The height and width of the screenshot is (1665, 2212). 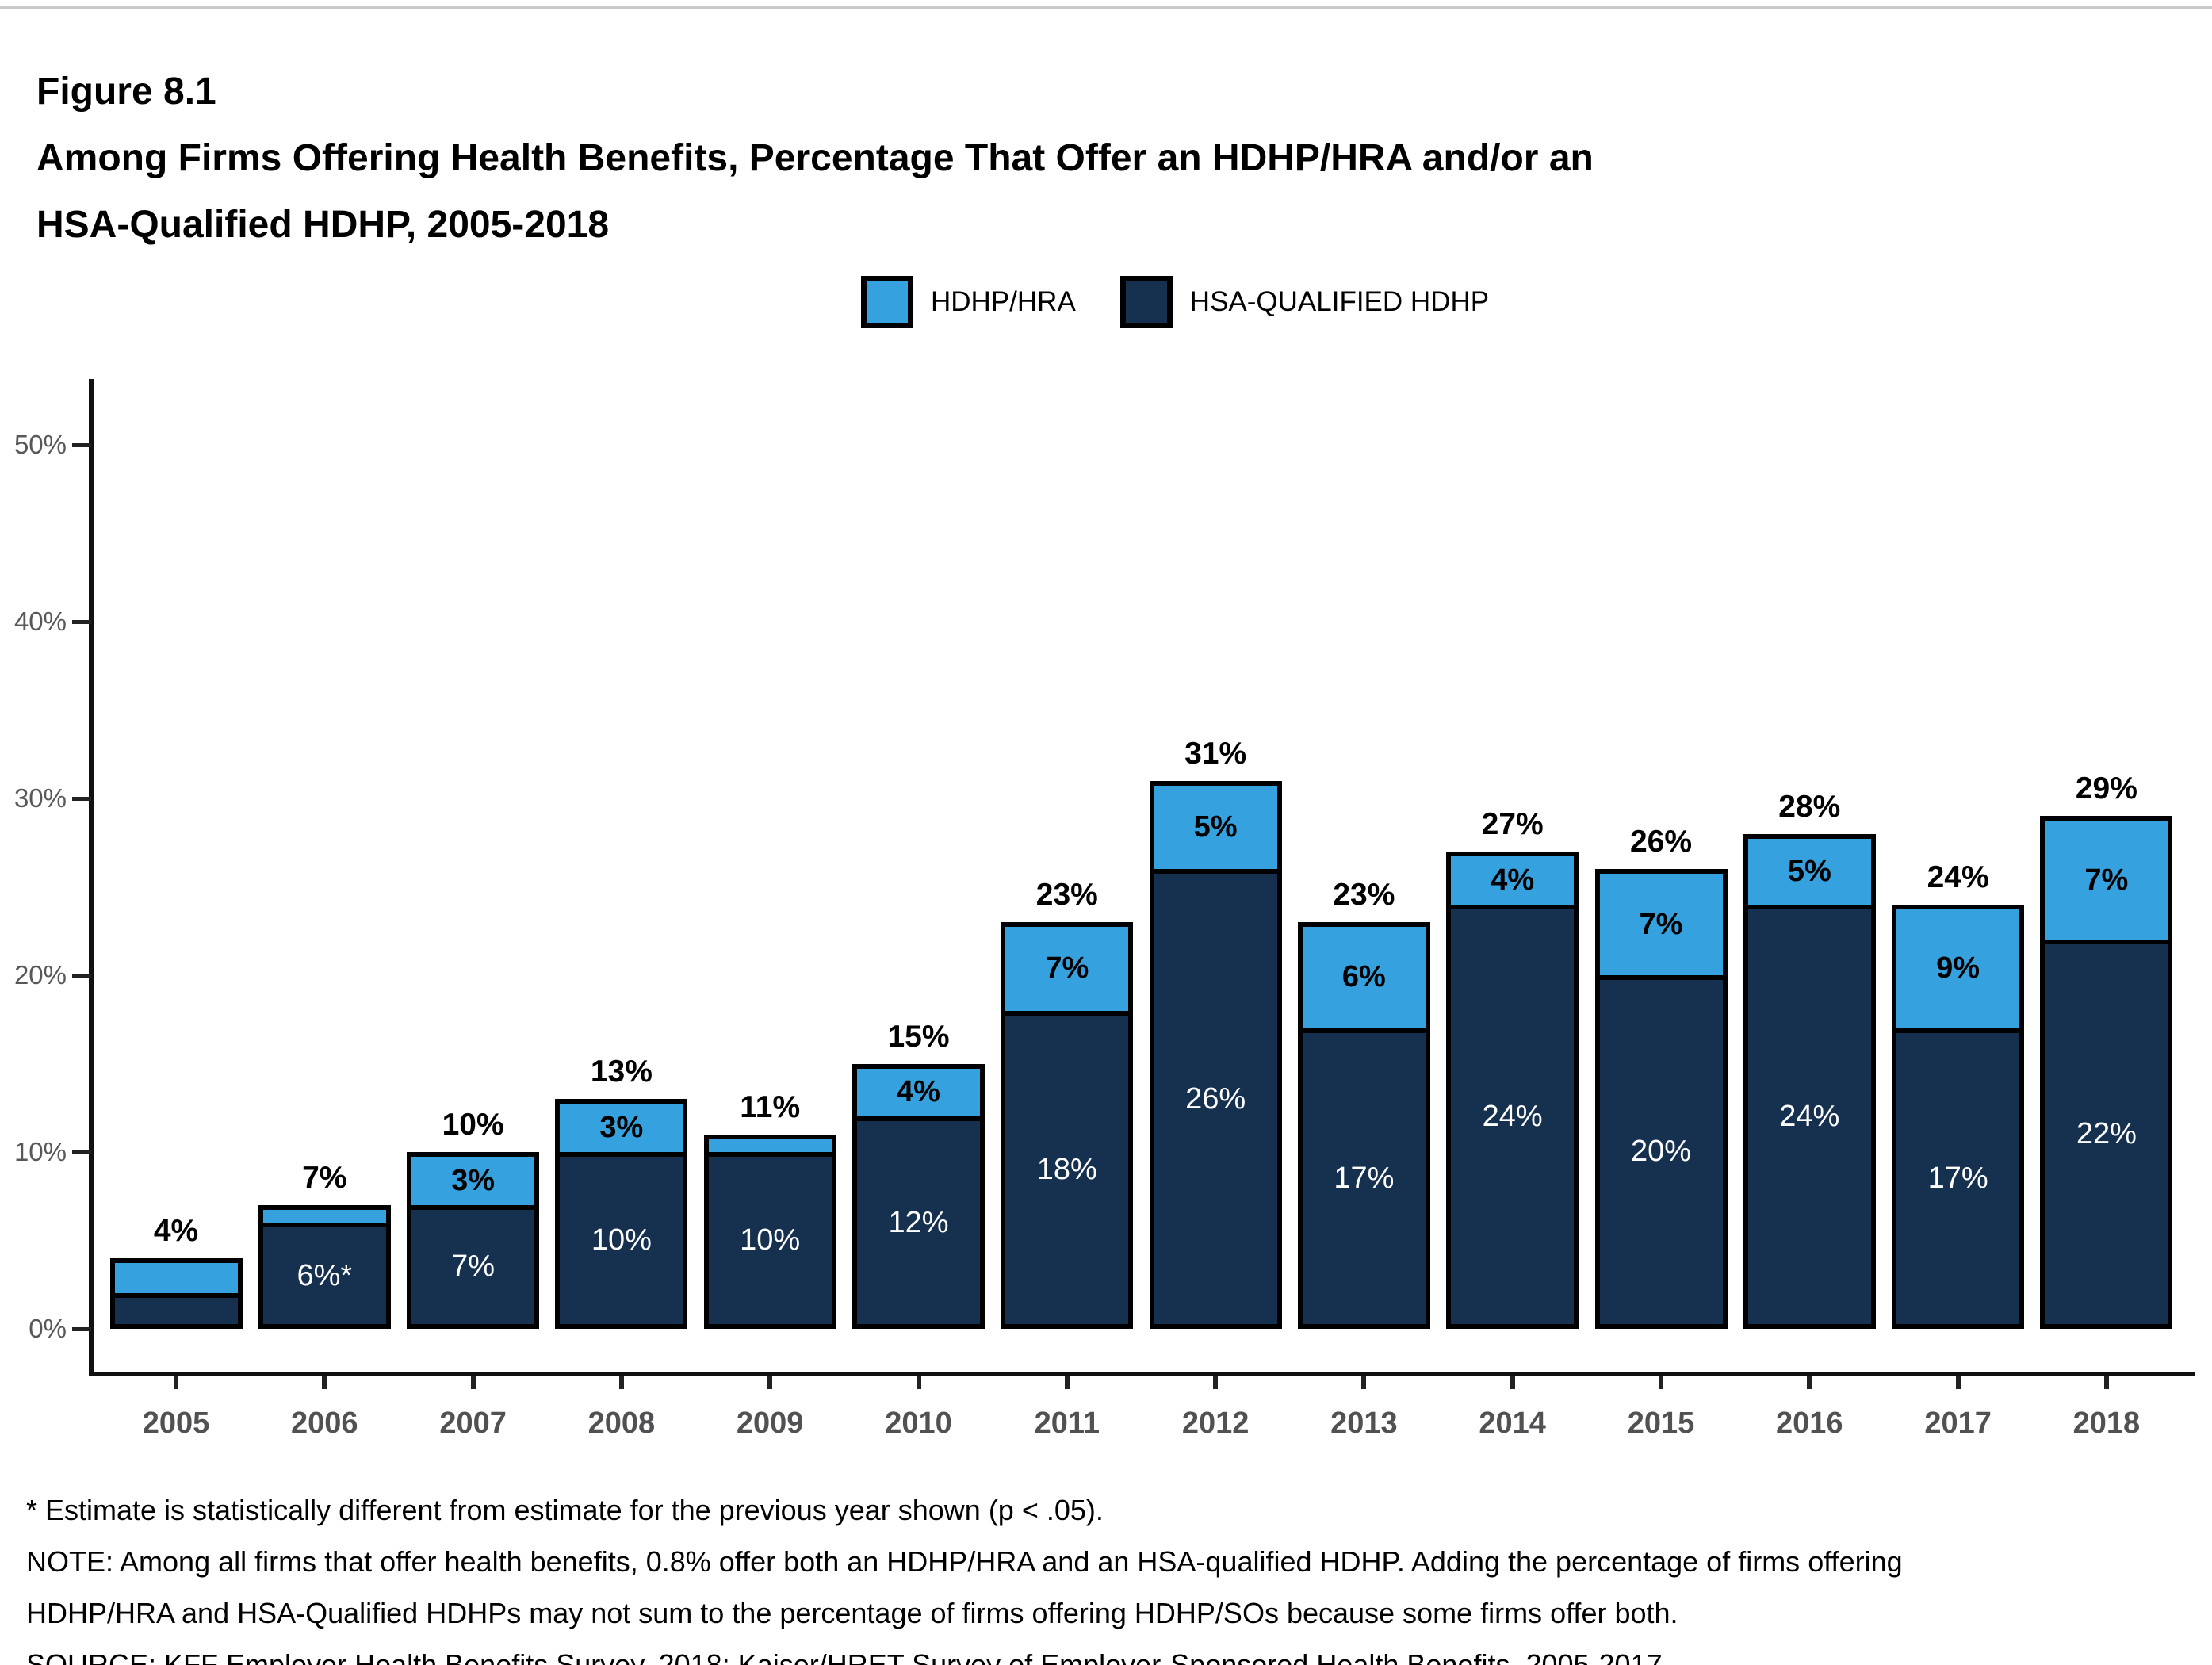 I want to click on hsa-segment-label: 7%, so click(x=473, y=1267).